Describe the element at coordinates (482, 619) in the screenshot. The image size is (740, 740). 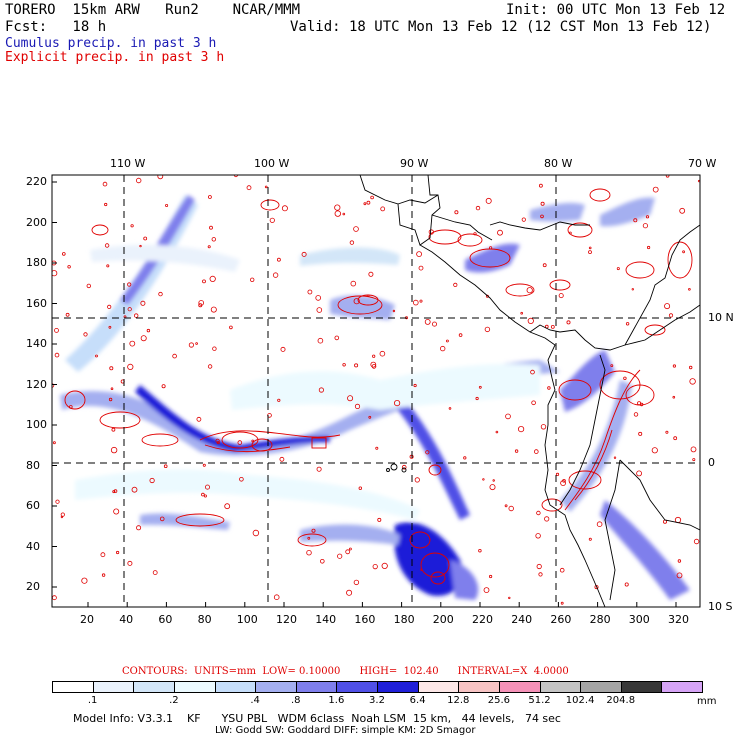
I see `x-tick-label: 220` at that location.